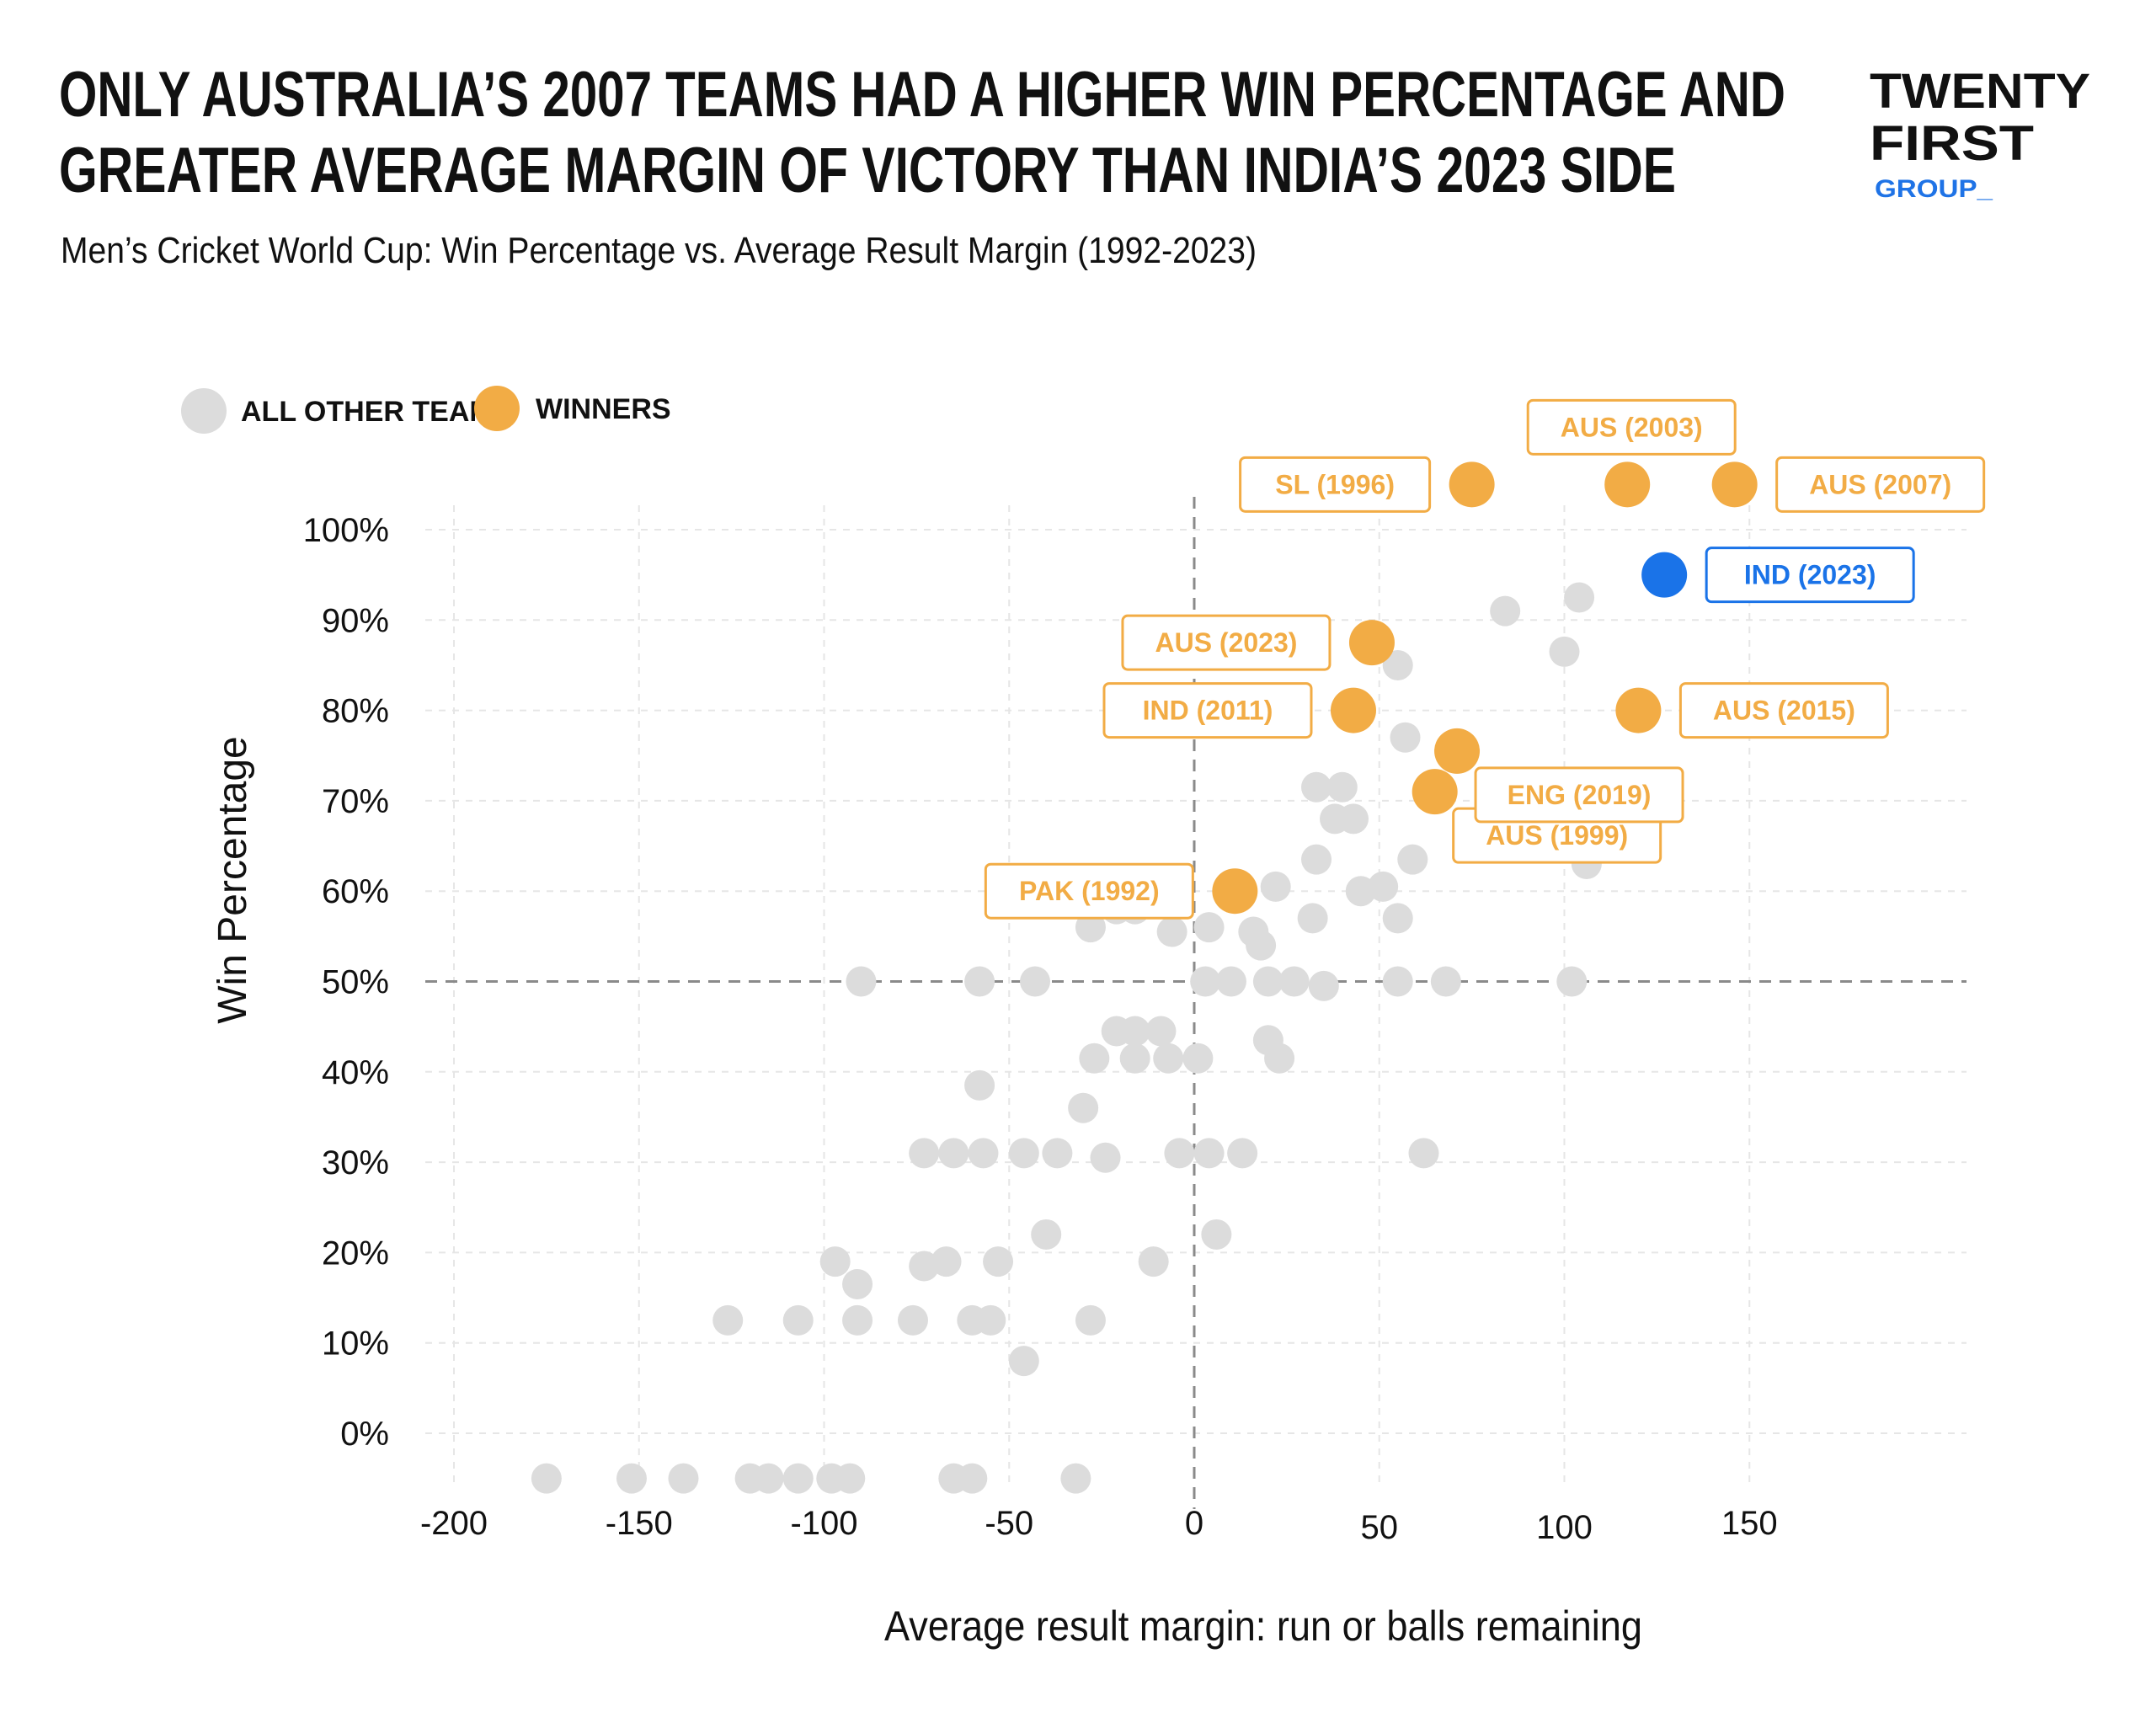  I want to click on y-tick-label: 50%, so click(355, 982).